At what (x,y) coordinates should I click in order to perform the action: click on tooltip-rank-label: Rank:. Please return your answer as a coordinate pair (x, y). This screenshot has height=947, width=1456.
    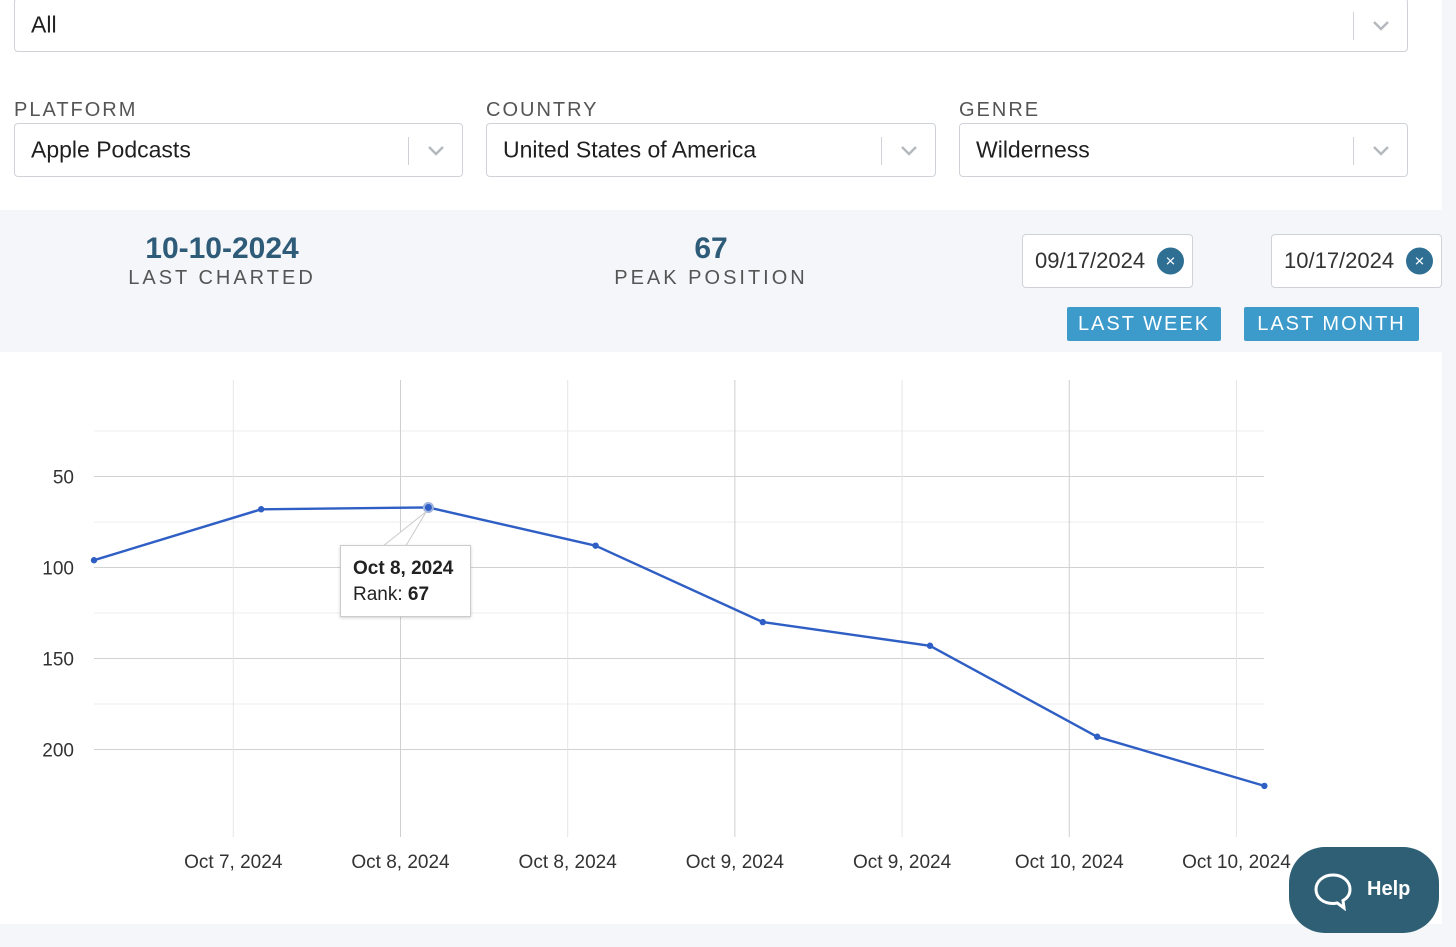
    Looking at the image, I should click on (378, 594).